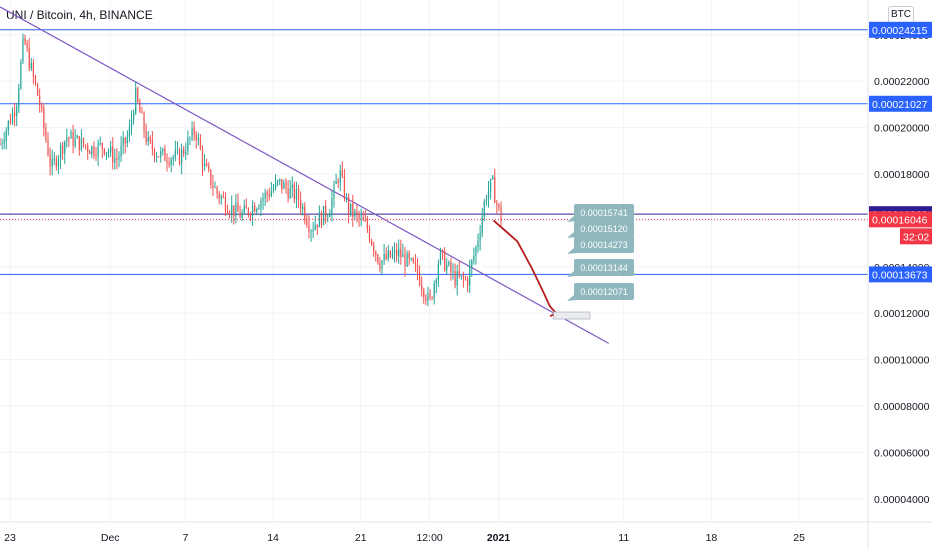  Describe the element at coordinates (900, 31) in the screenshot. I see `price-level-tag-label: 0.00024215` at that location.